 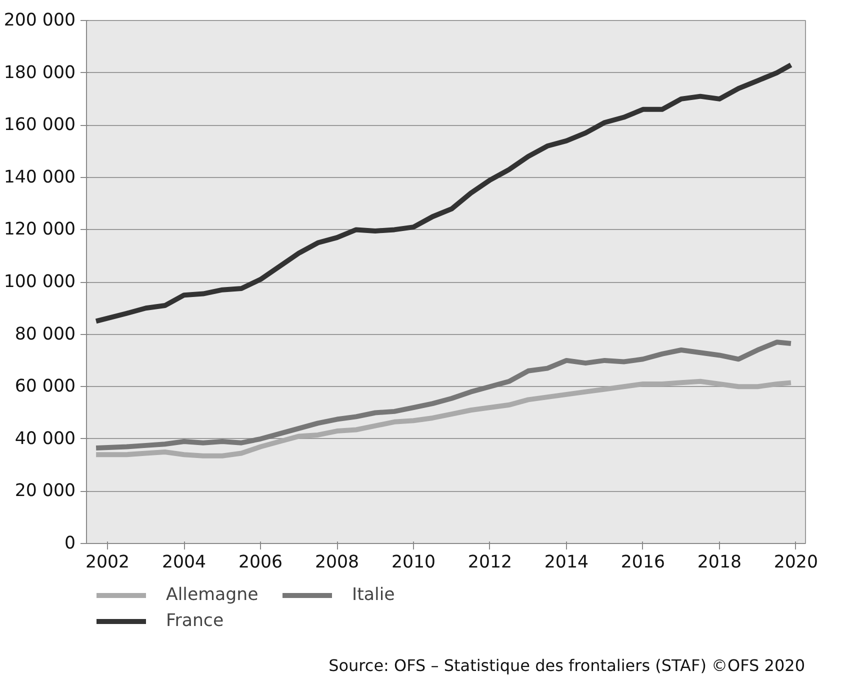 I want to click on y-tick-label: 80 000, so click(x=45, y=334).